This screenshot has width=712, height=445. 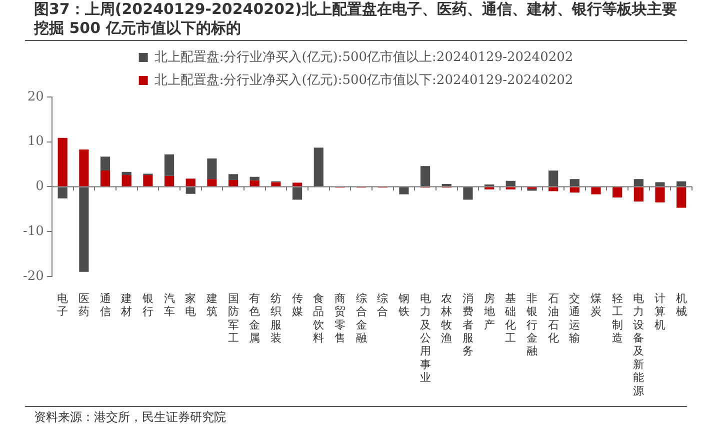 What do you see at coordinates (382, 305) in the screenshot?
I see `x-tick-label: 综合` at bounding box center [382, 305].